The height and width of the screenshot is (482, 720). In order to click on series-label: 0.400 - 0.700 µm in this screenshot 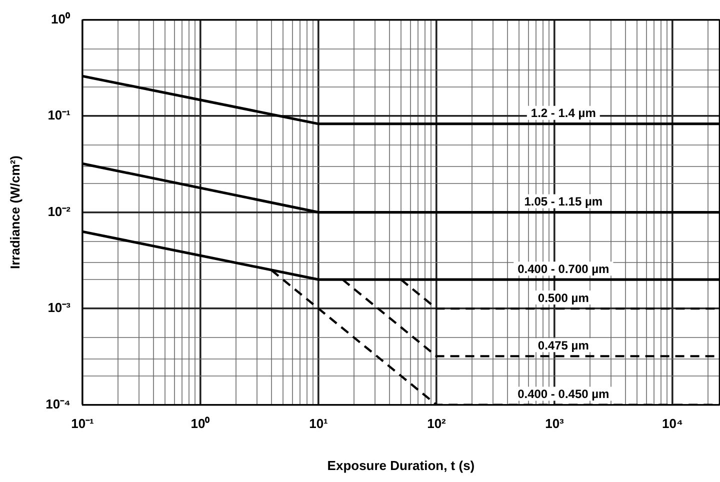, I will do `click(564, 269)`.